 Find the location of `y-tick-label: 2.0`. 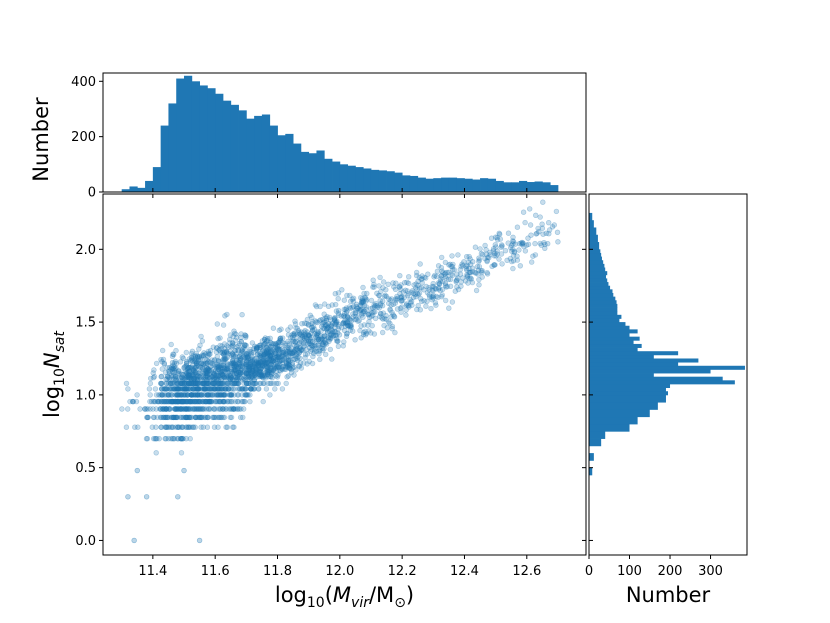

y-tick-label: 2.0 is located at coordinates (85, 250).